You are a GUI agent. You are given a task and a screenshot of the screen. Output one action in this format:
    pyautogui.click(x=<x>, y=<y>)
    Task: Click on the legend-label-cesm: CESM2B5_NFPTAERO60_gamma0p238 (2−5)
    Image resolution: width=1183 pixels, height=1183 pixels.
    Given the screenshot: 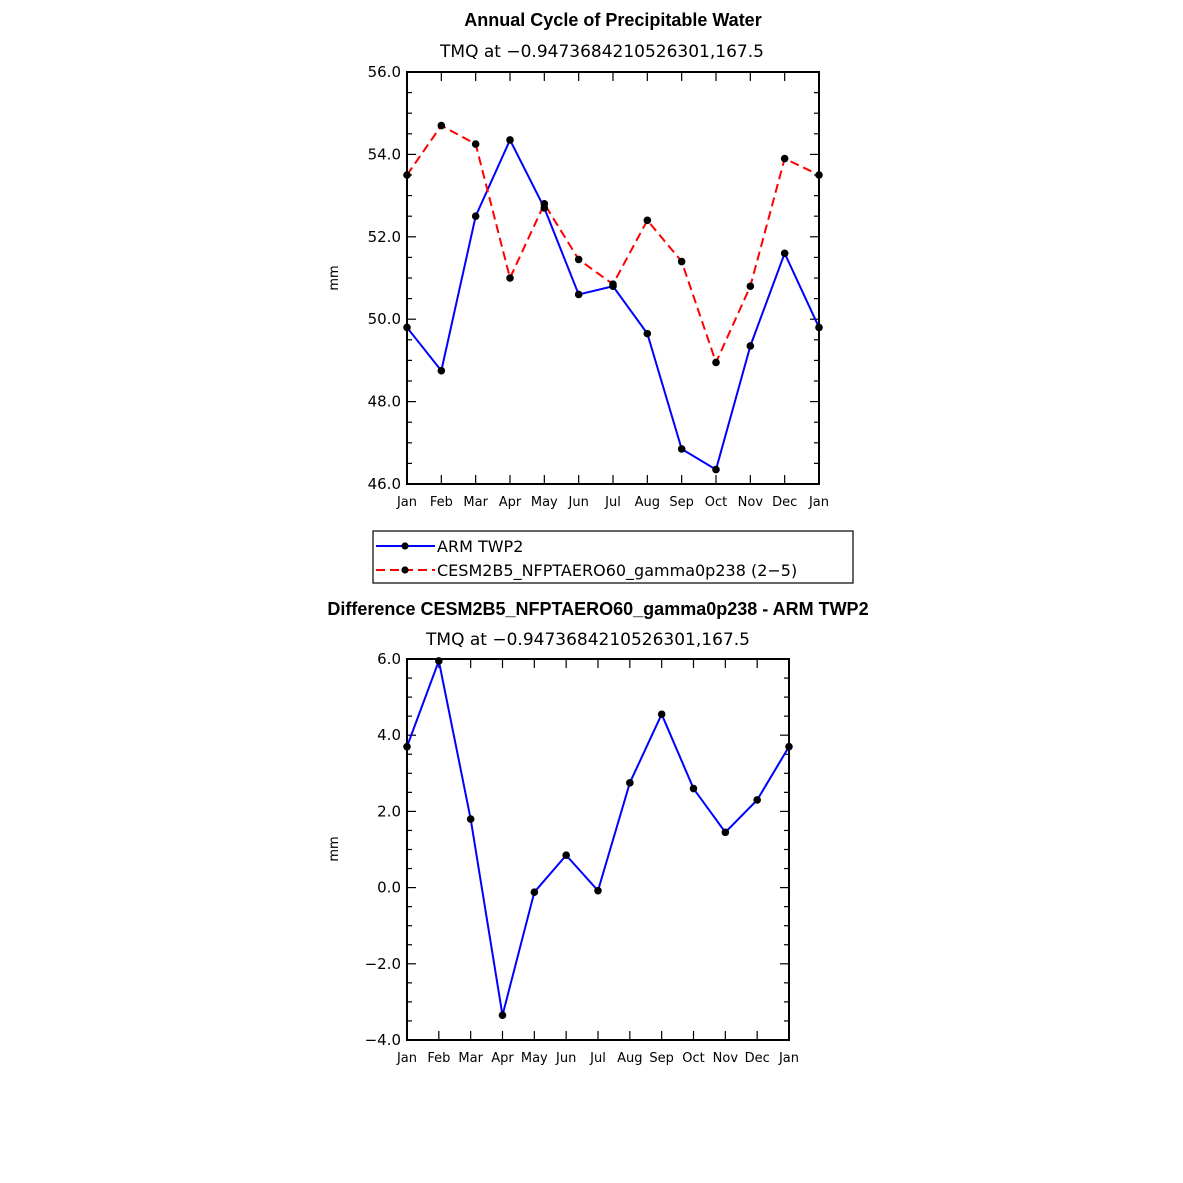 What is the action you would take?
    pyautogui.click(x=617, y=571)
    